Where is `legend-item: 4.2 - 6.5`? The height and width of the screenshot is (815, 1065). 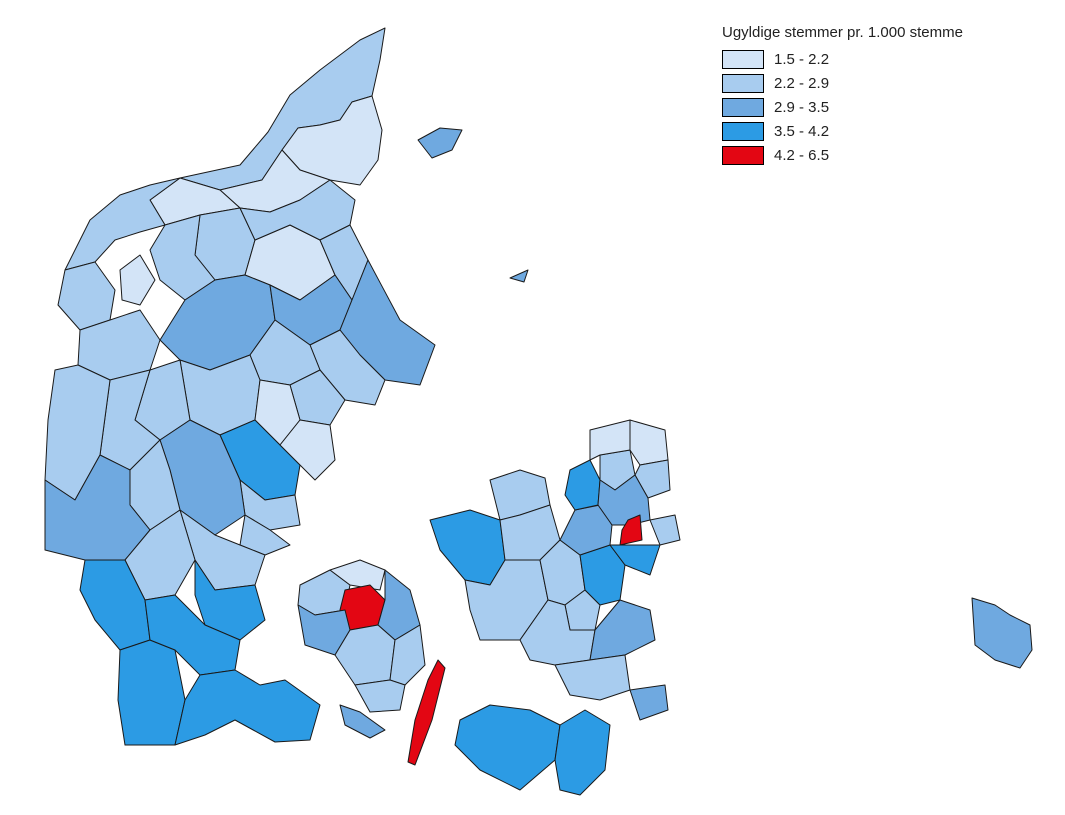
legend-item: 4.2 - 6.5 is located at coordinates (842, 155).